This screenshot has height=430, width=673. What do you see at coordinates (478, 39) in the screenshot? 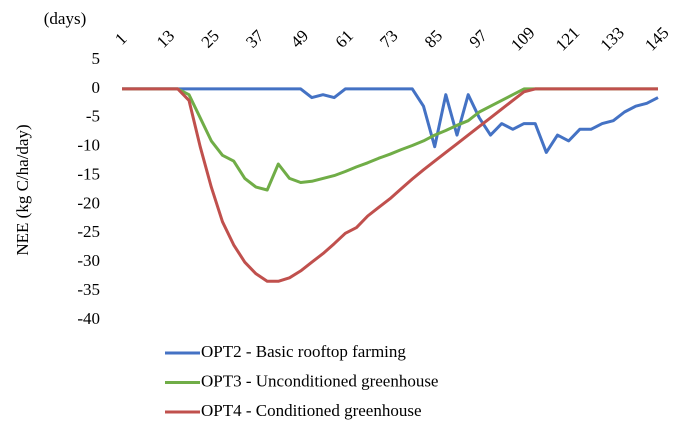
I see `x-tick-label: 97` at bounding box center [478, 39].